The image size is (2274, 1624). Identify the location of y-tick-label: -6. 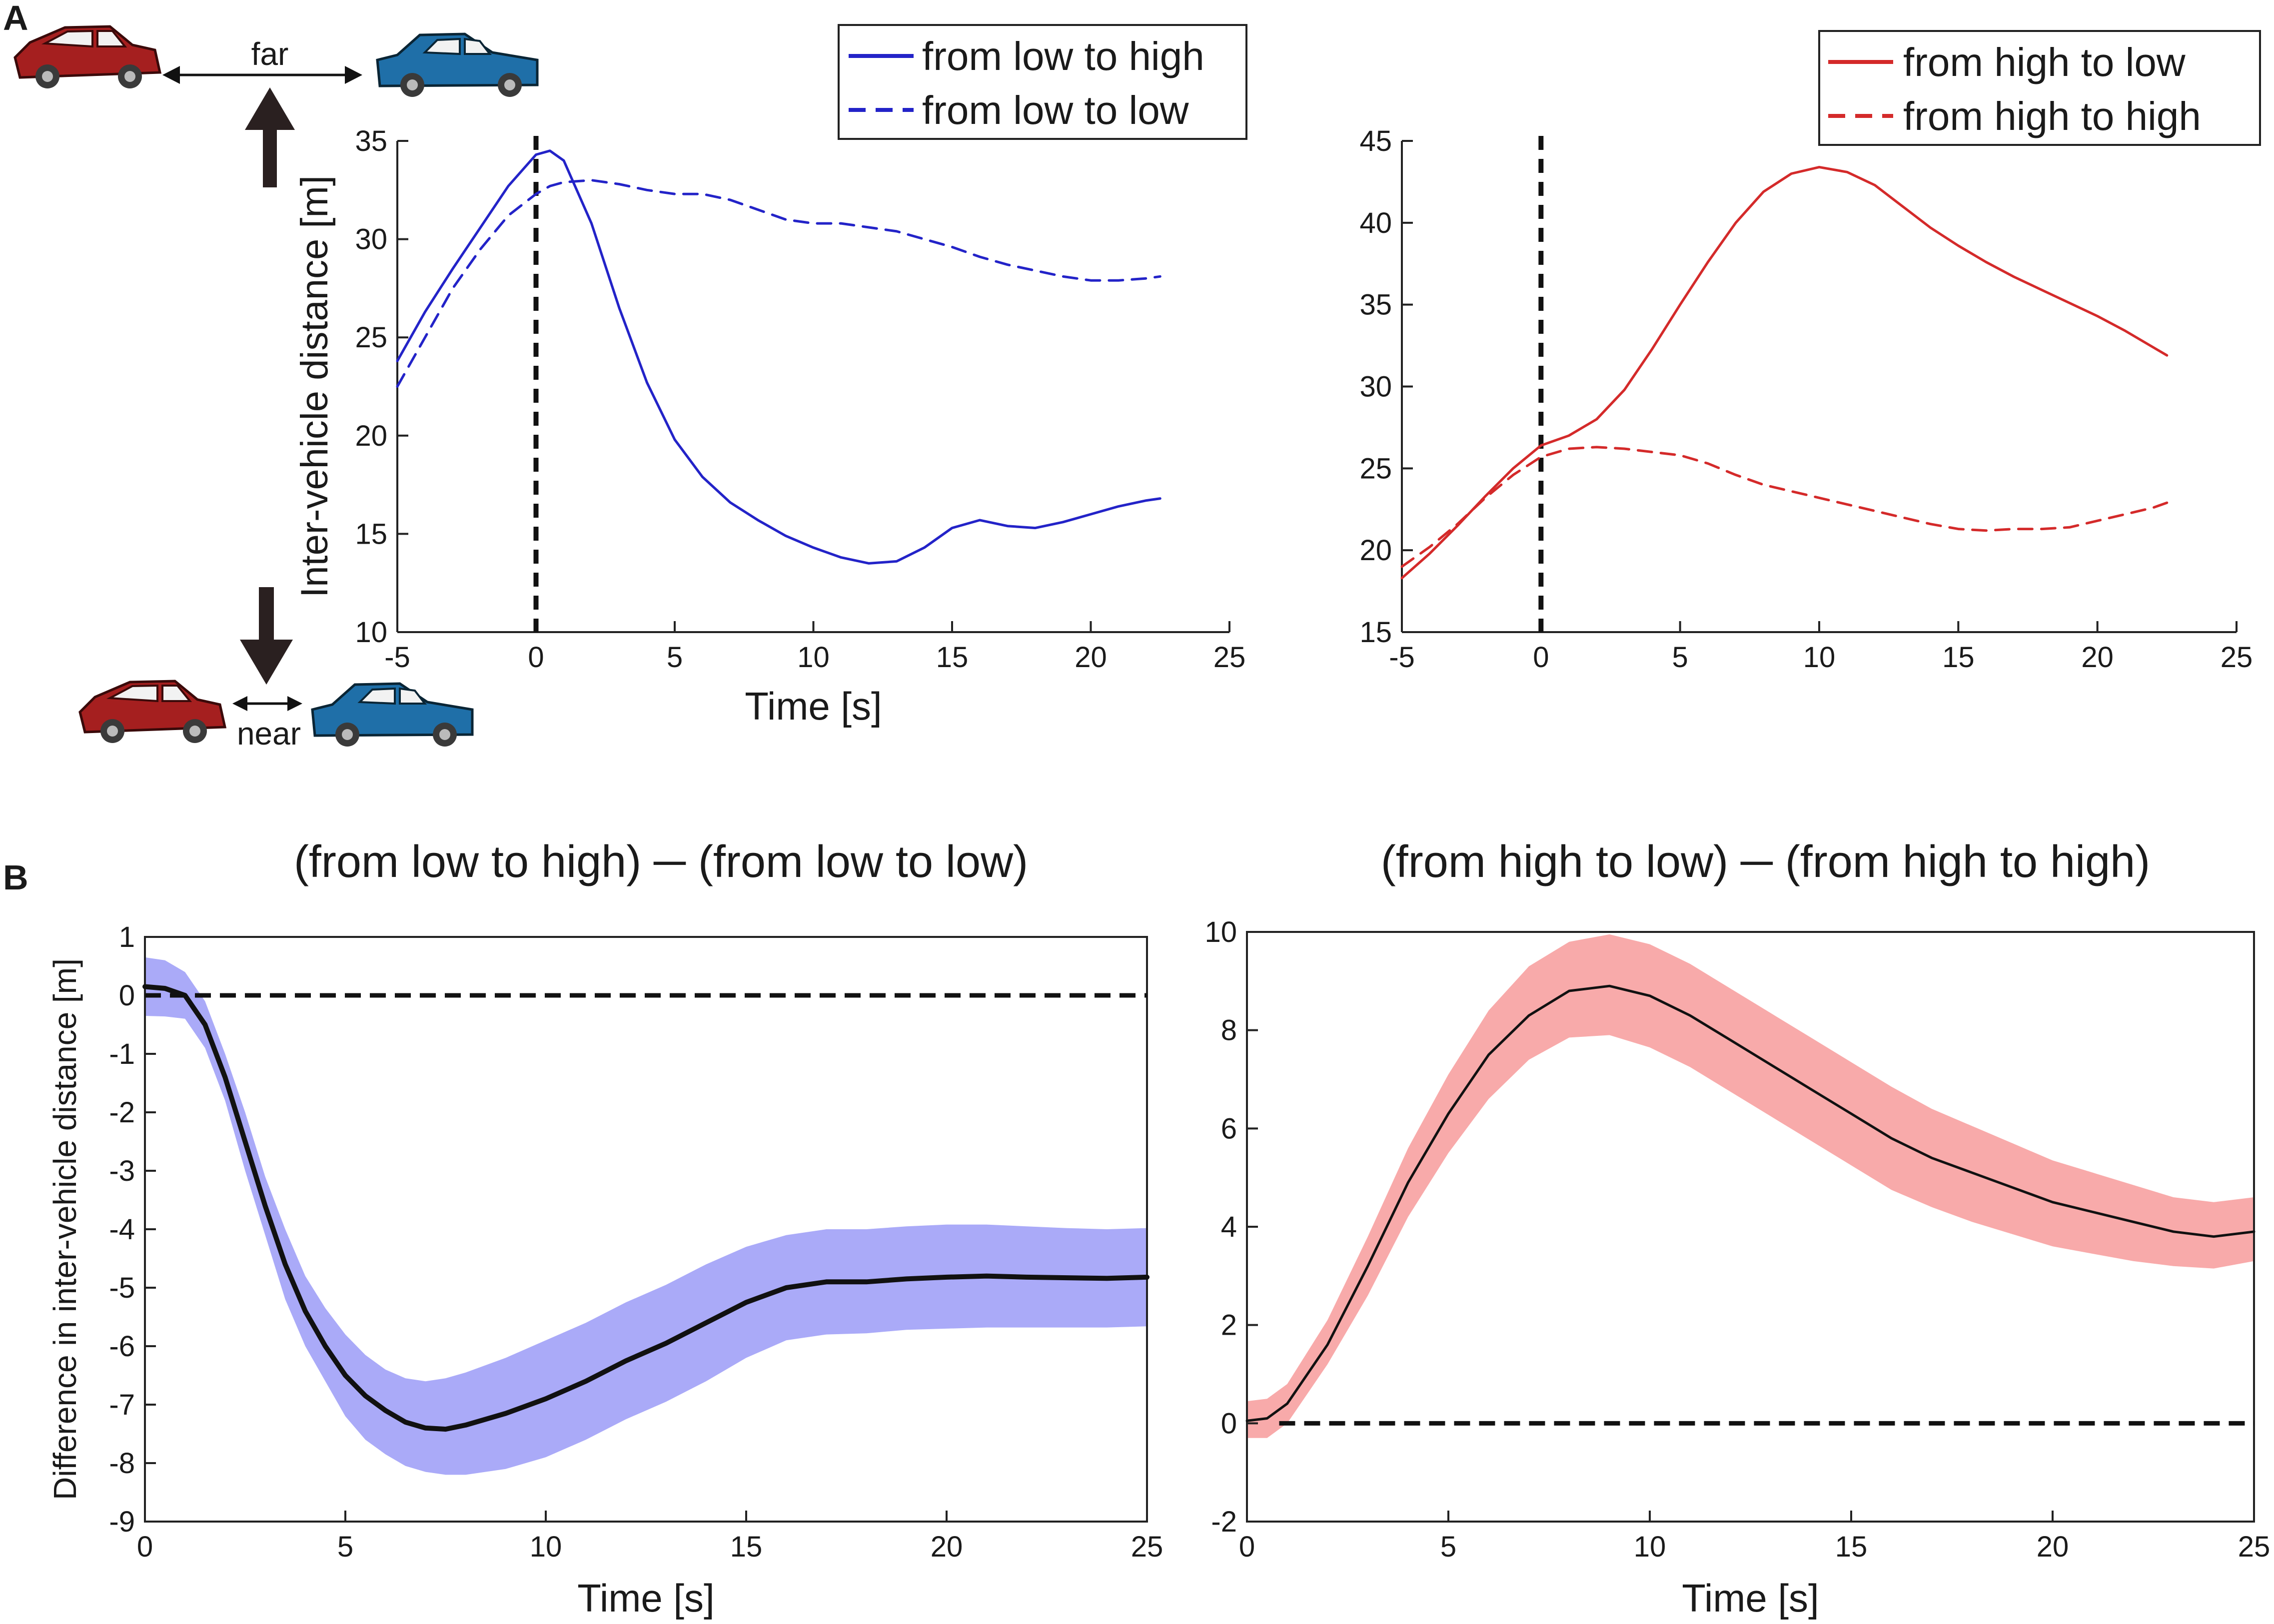
(122, 1346).